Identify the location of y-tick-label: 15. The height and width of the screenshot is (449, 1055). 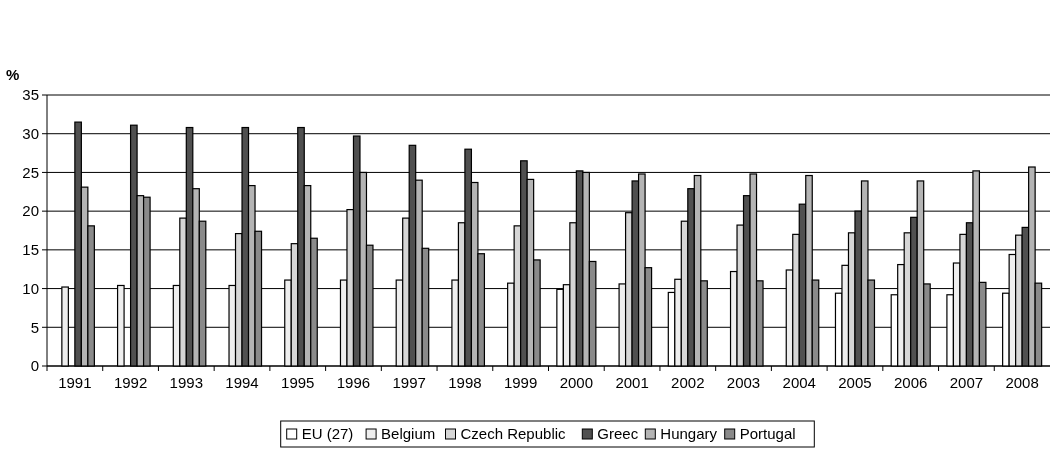
(30, 250).